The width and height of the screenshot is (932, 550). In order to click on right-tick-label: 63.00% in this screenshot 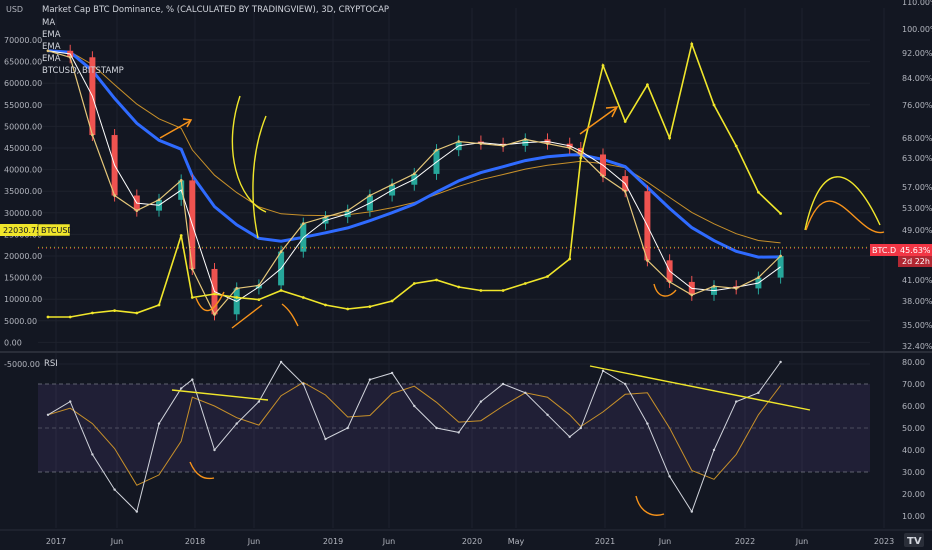, I will do `click(917, 158)`.